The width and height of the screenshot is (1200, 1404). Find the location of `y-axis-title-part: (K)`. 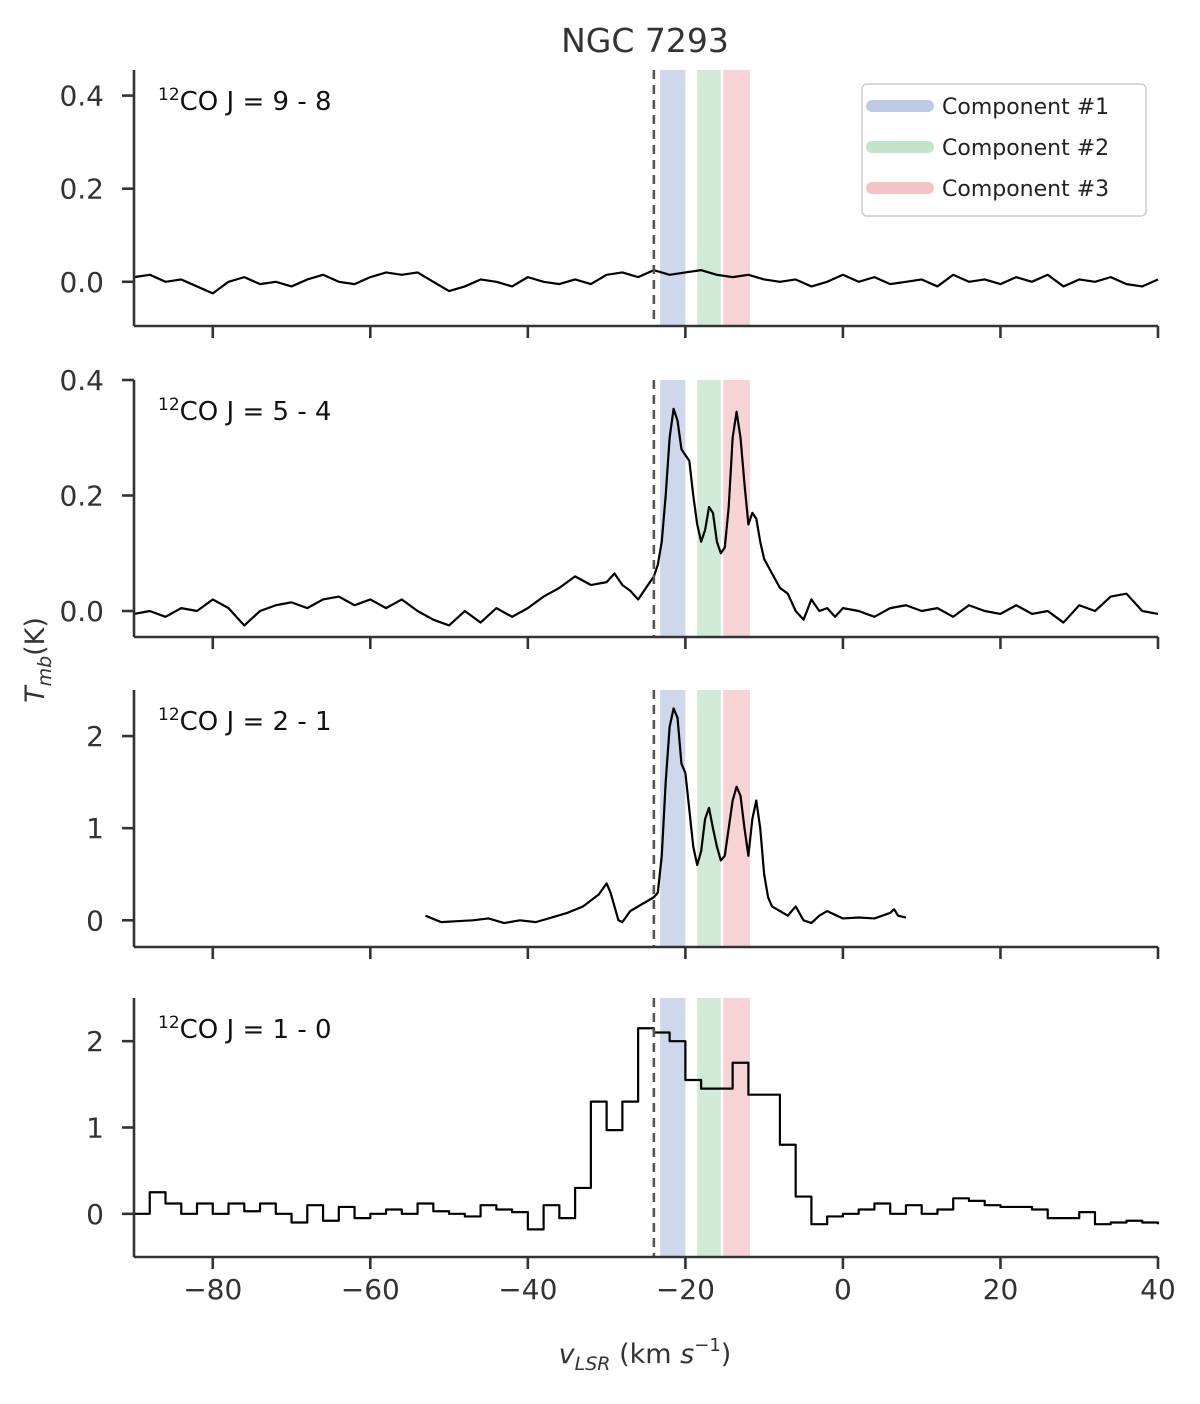

y-axis-title-part: (K) is located at coordinates (35, 636).